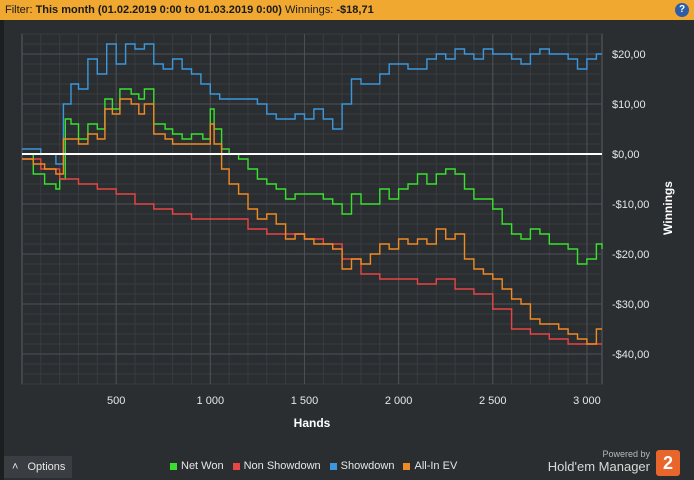  I want to click on x-axis-label: Hands, so click(312, 423).